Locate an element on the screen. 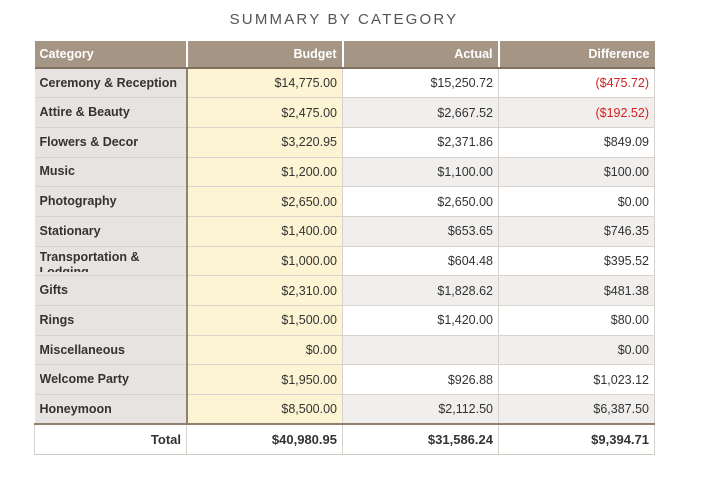 The height and width of the screenshot is (498, 714). difference-cell: ($192.52) is located at coordinates (576, 112).